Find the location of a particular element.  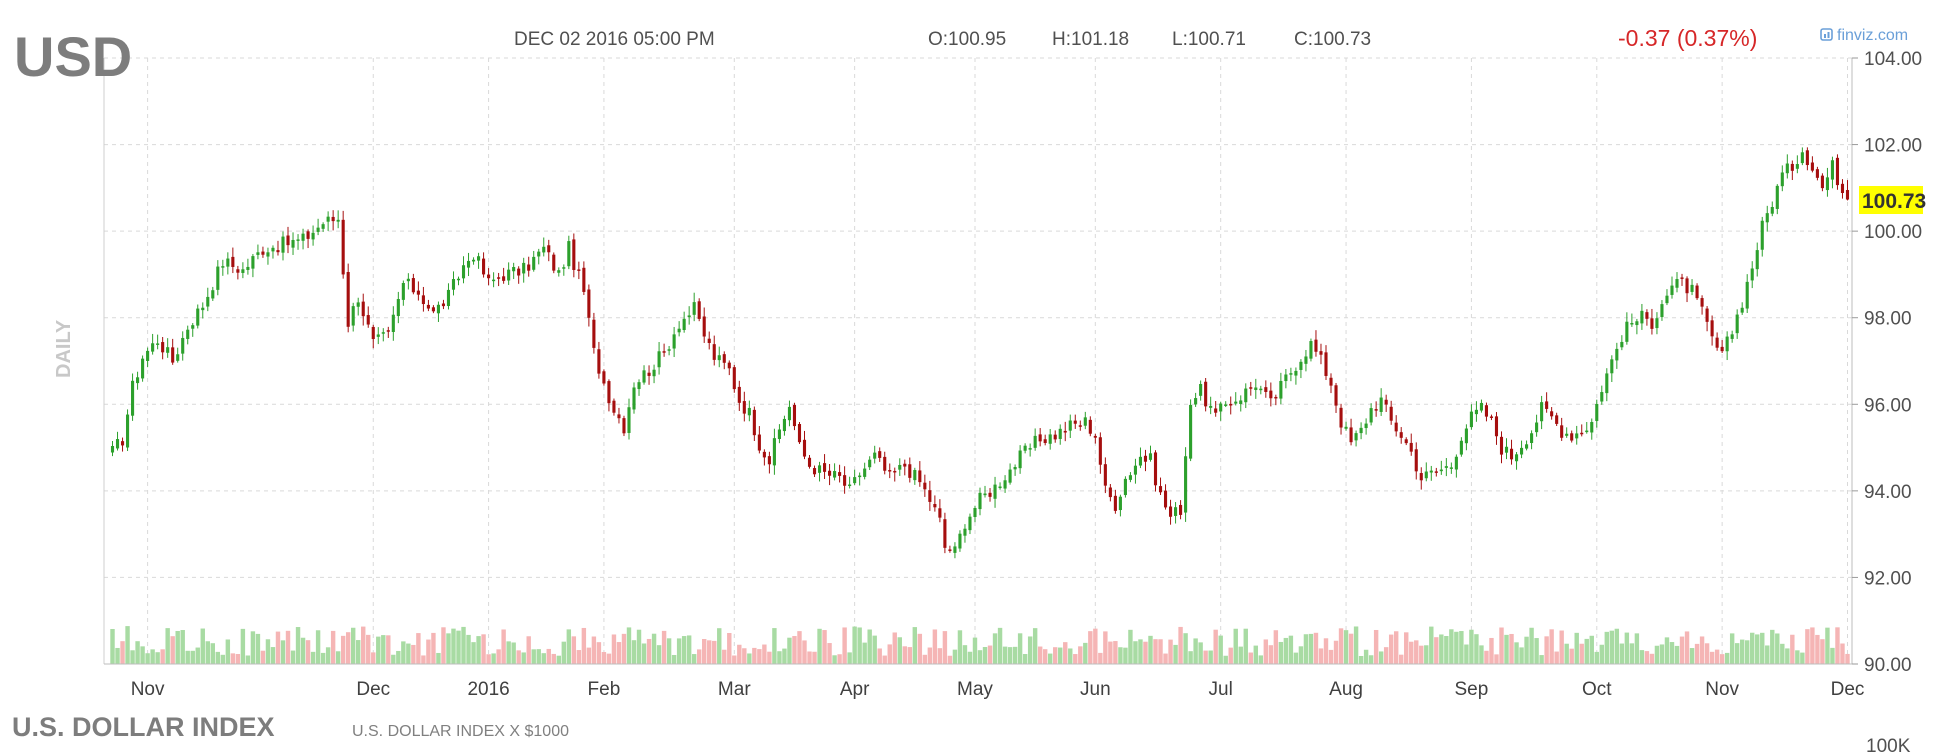

brand-link: finviz.com is located at coordinates (1872, 35).